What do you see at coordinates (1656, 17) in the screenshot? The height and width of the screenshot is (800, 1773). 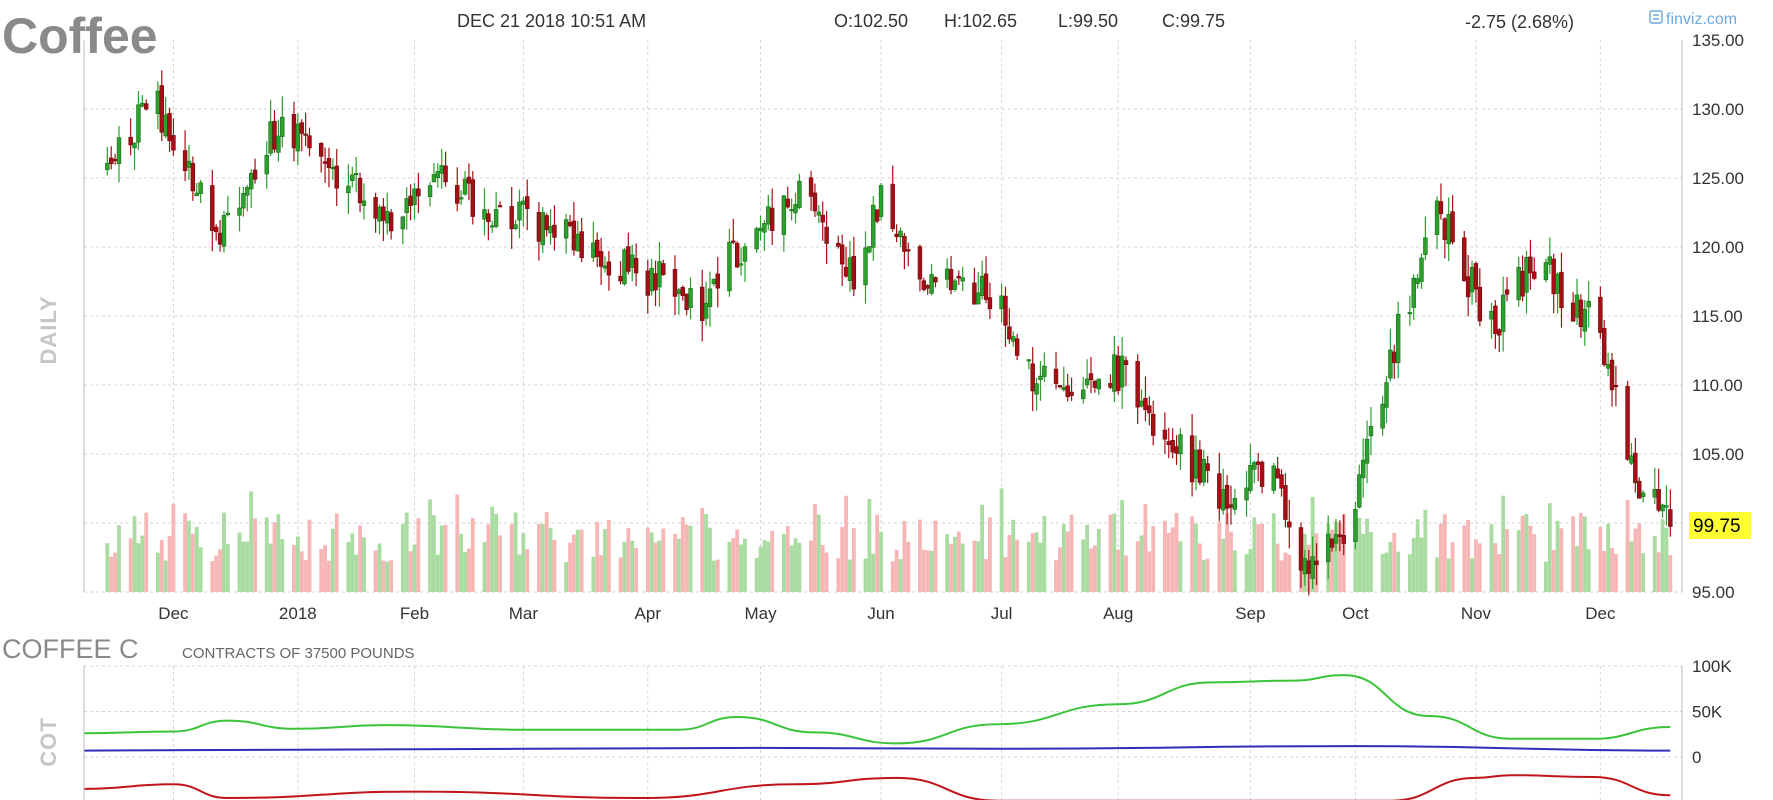 I see `finviz-logo-icon` at bounding box center [1656, 17].